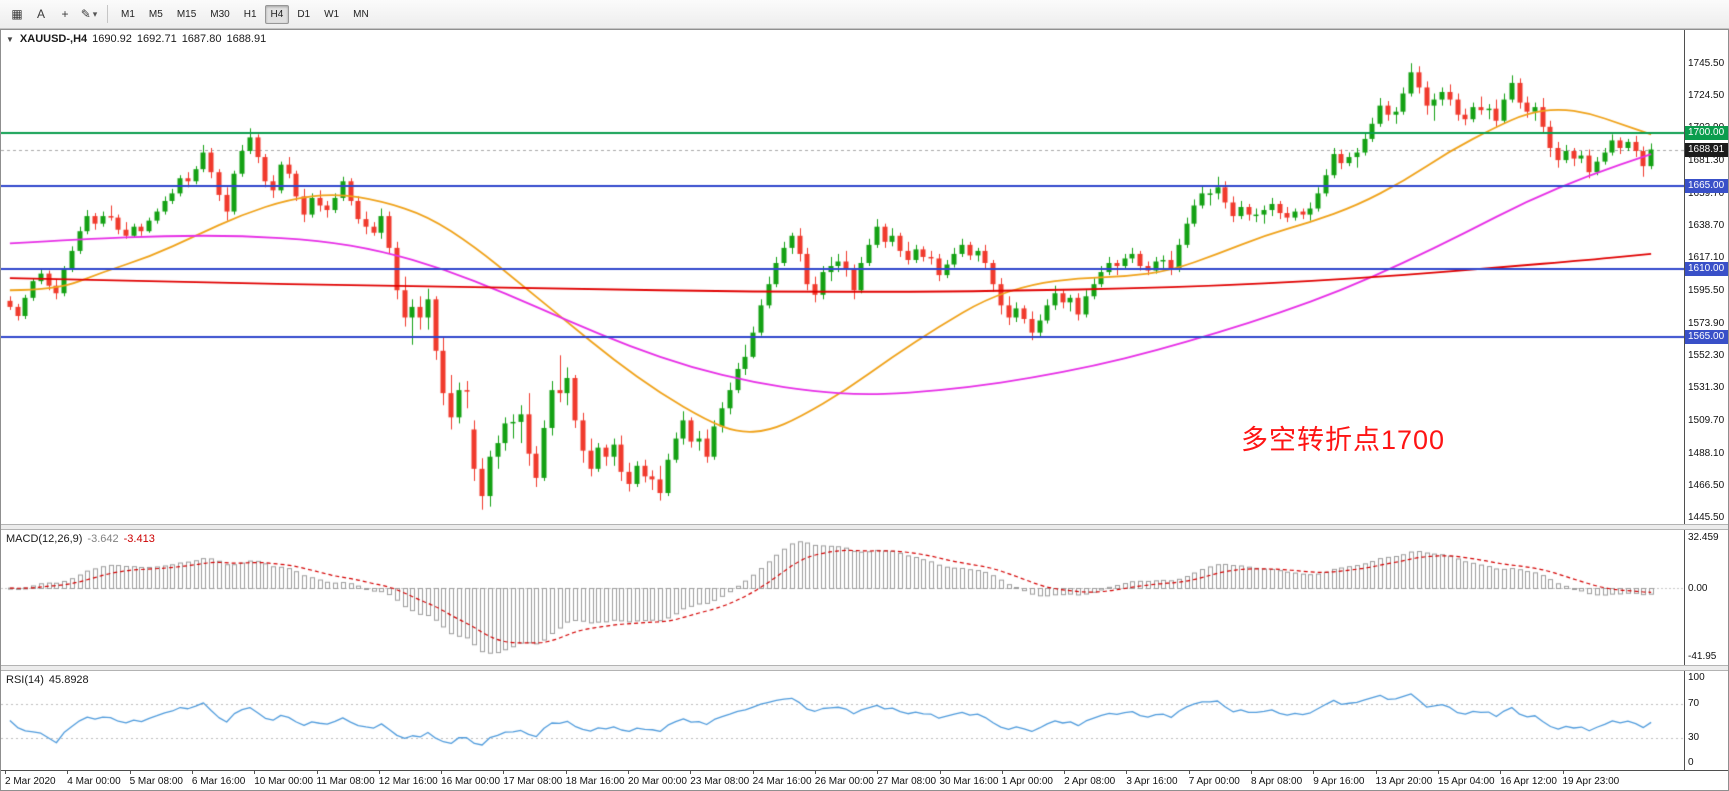 The image size is (1729, 791). I want to click on price-tag-1700.00: 1700.00, so click(1706, 132).